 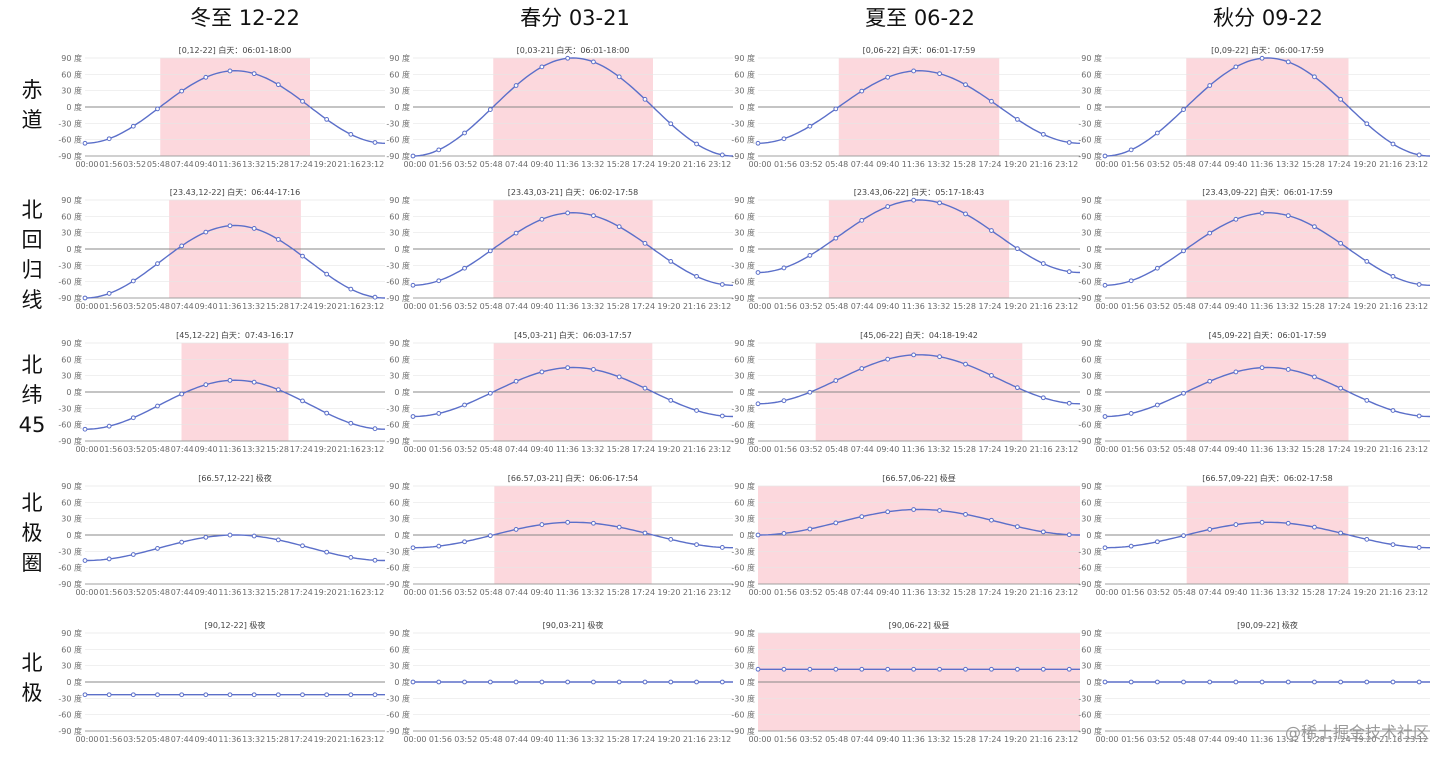 What do you see at coordinates (759, 592) in the screenshot?
I see `x-tick-label: 00:00` at bounding box center [759, 592].